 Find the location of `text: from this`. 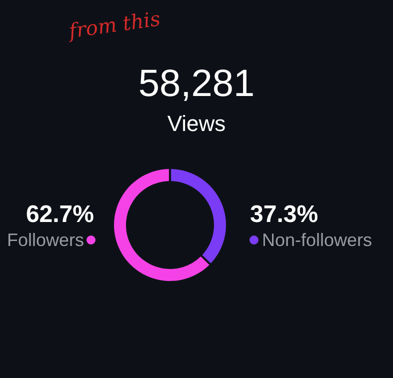

text: from this is located at coordinates (113, 25).